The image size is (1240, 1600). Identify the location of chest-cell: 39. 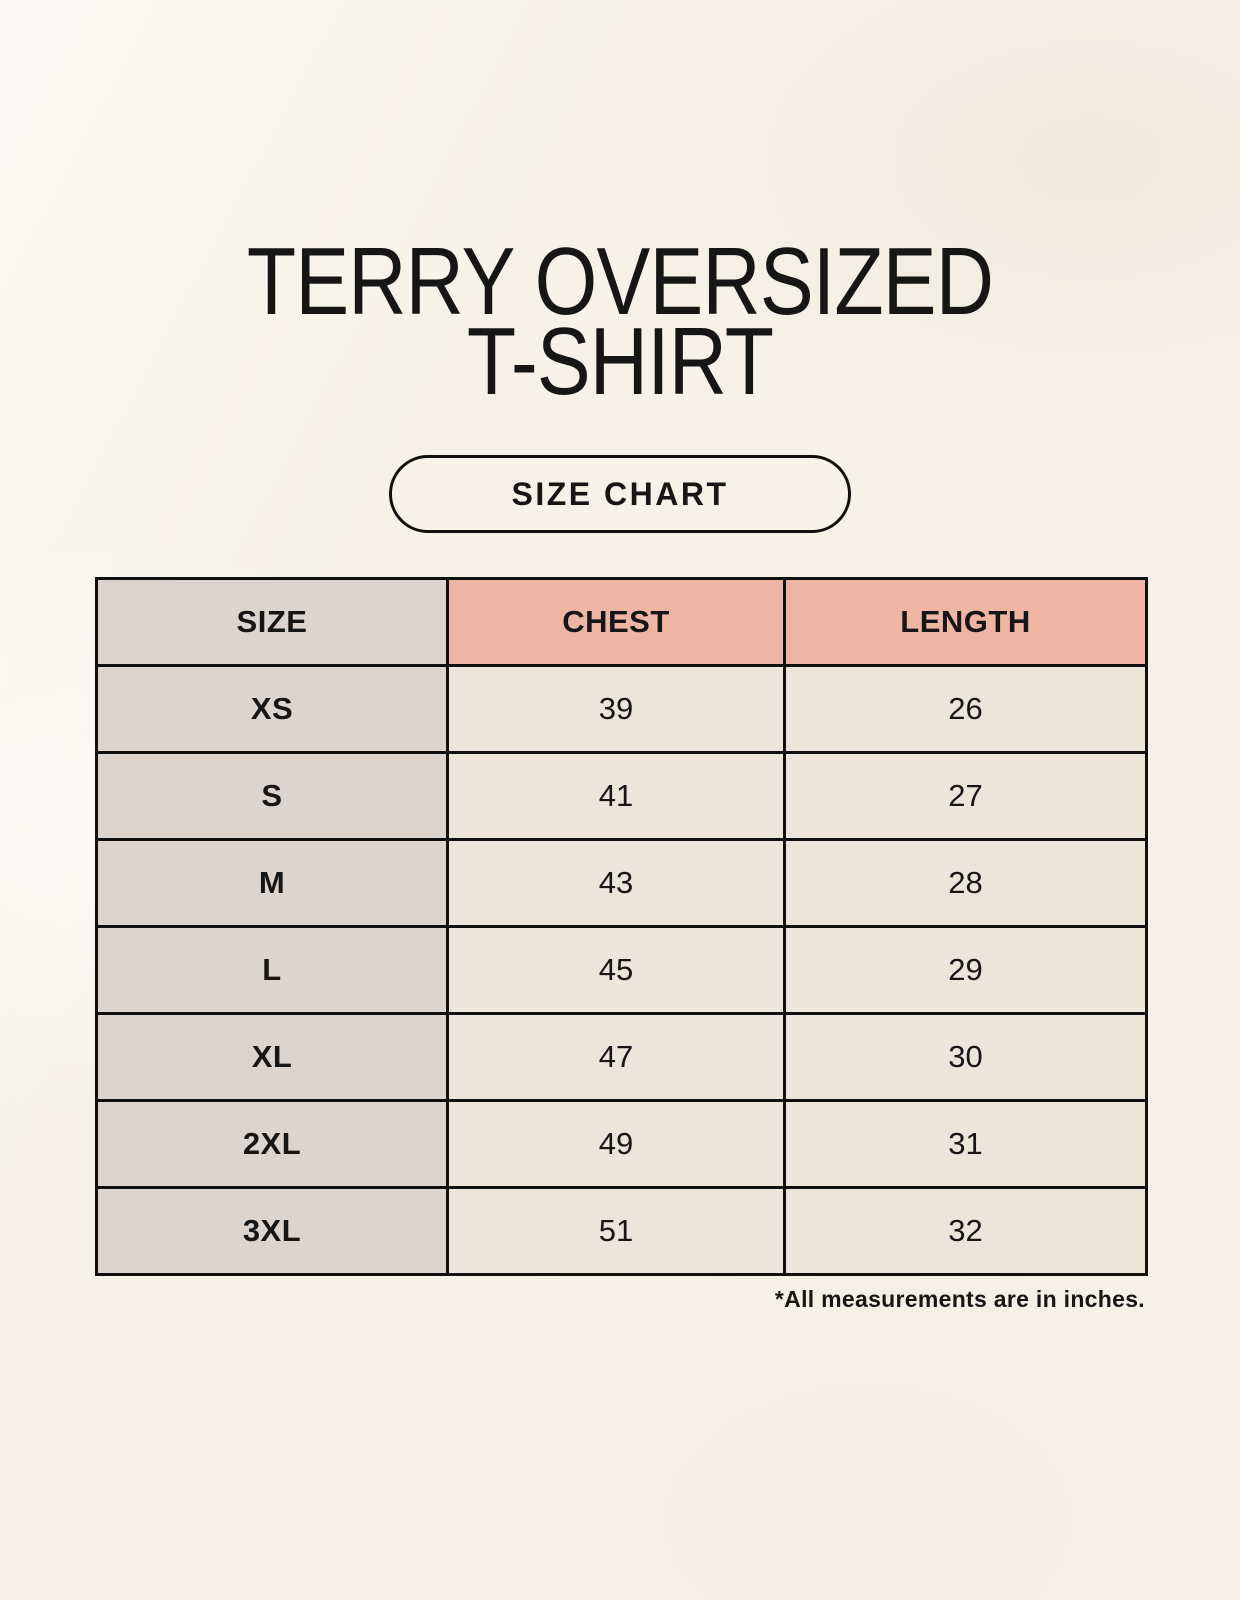
(616, 709).